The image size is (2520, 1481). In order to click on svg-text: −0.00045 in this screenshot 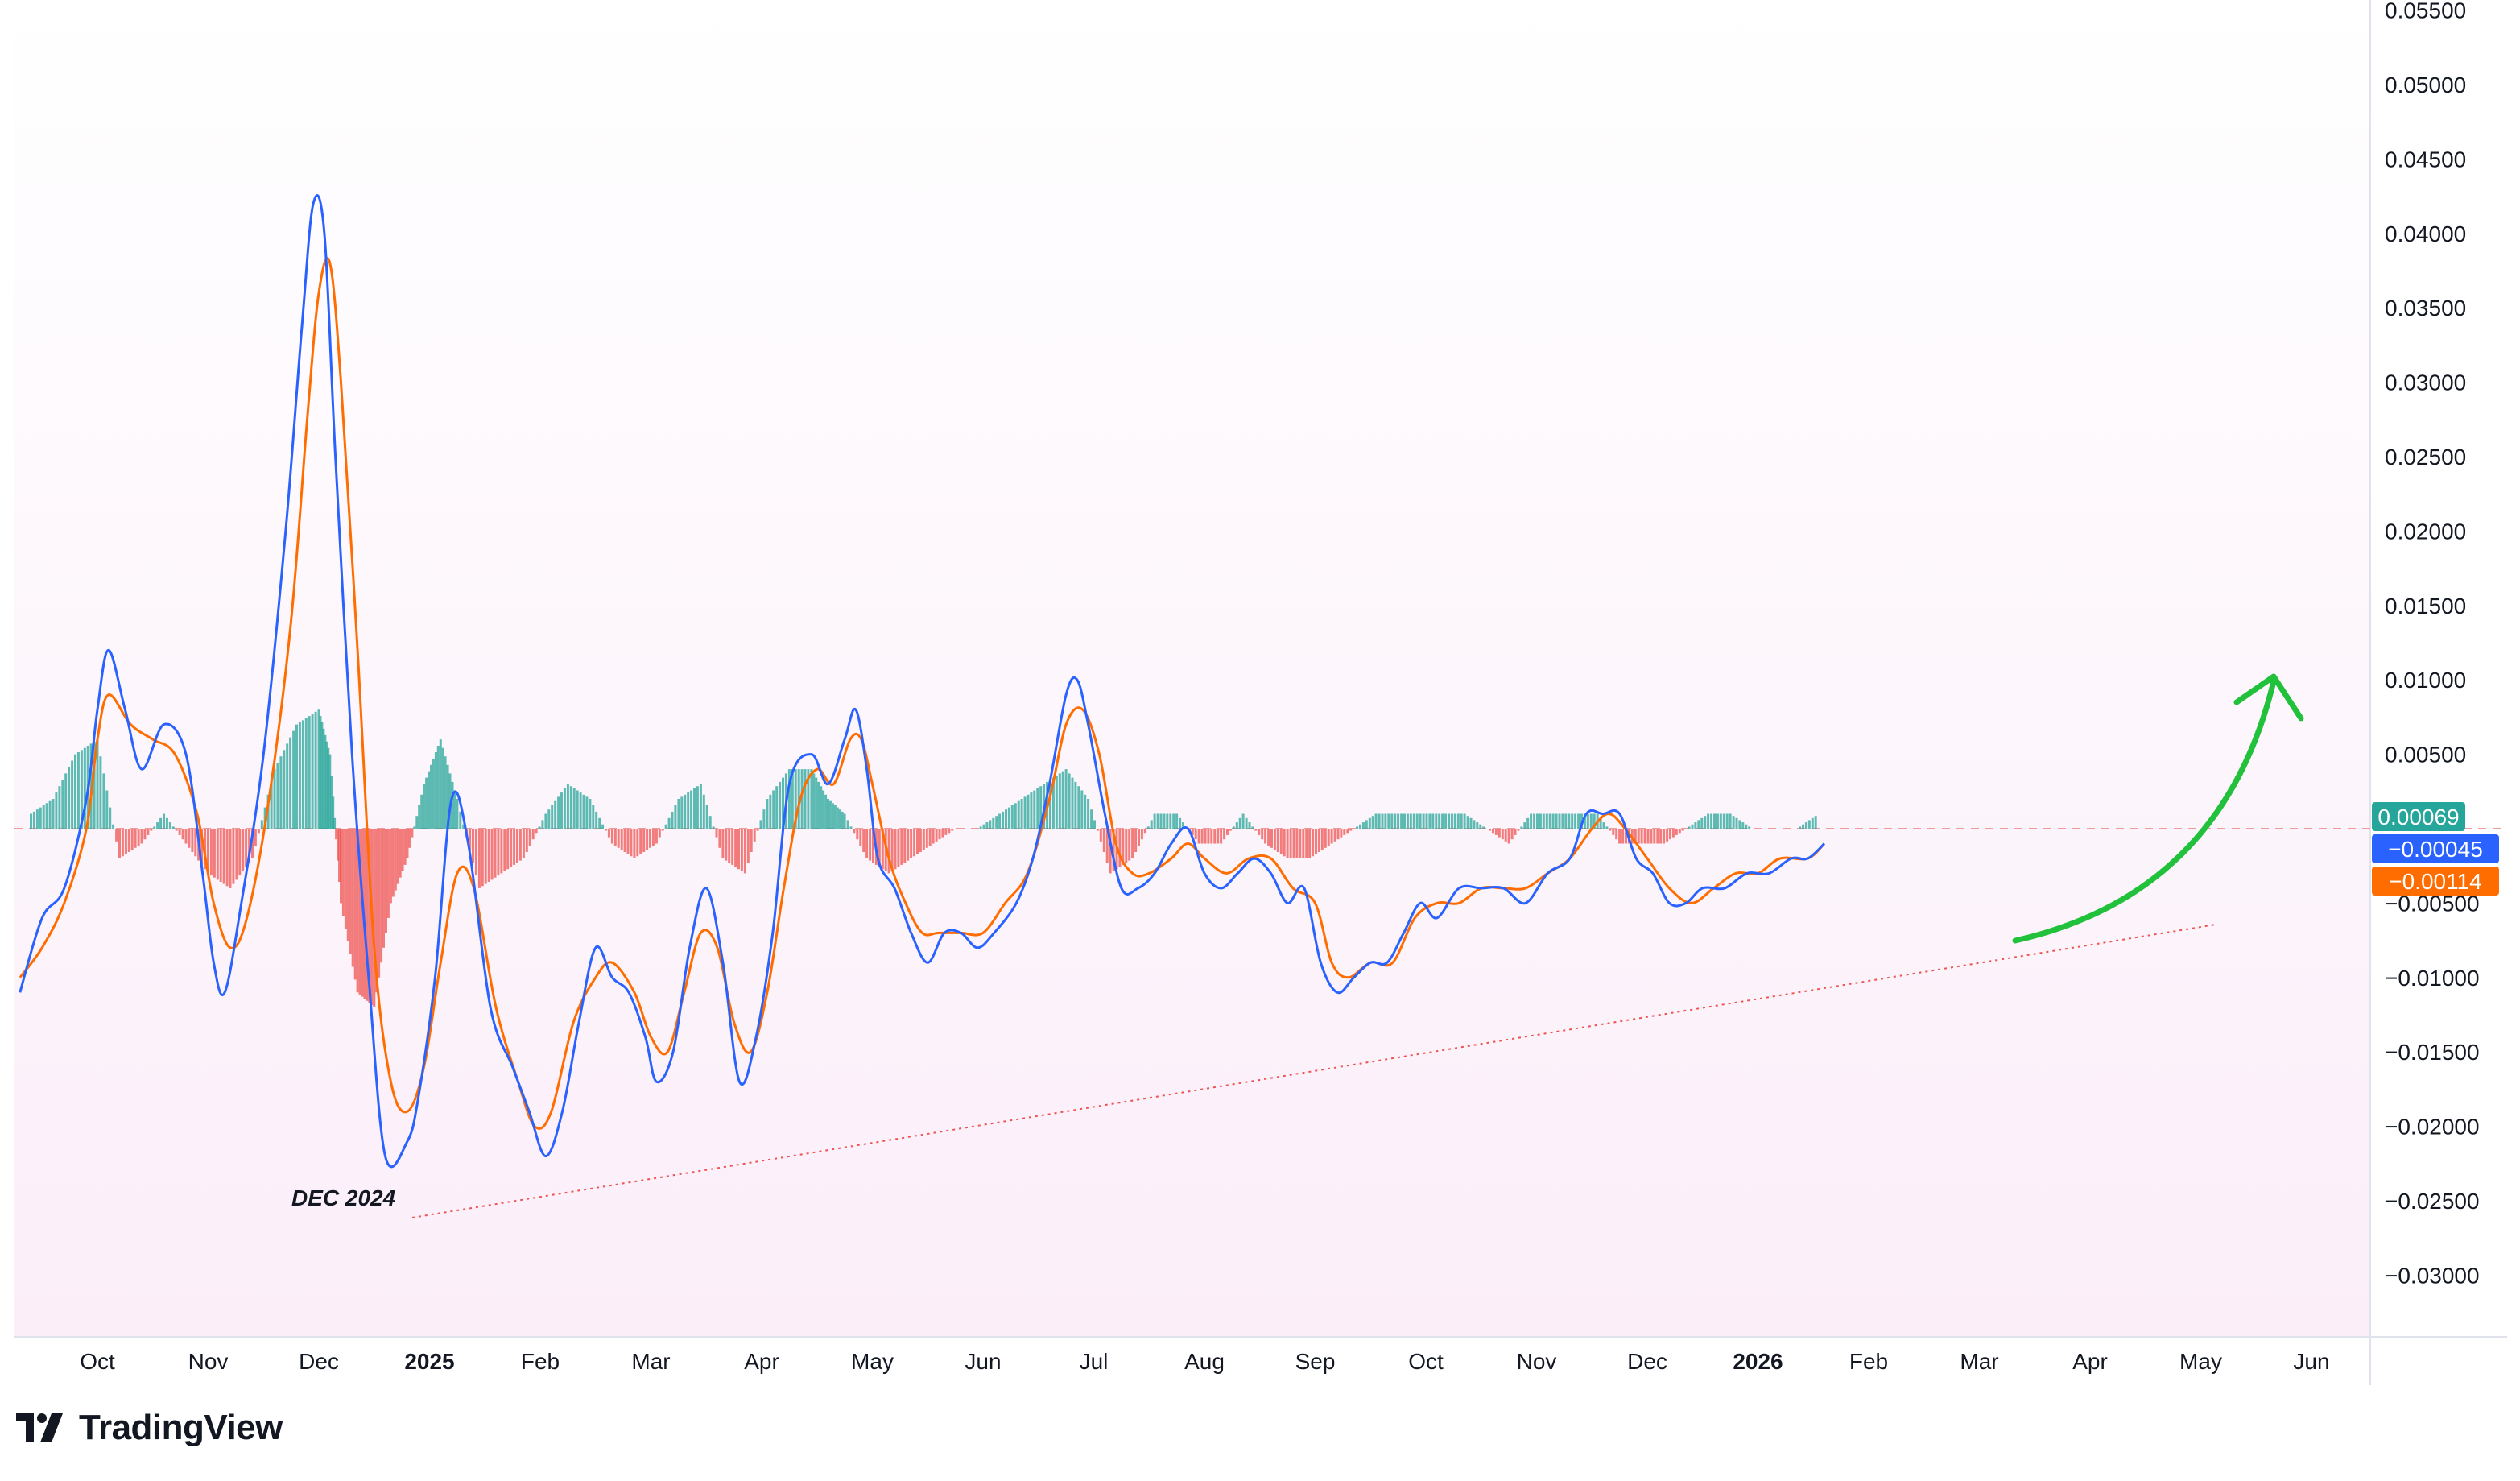, I will do `click(2436, 849)`.